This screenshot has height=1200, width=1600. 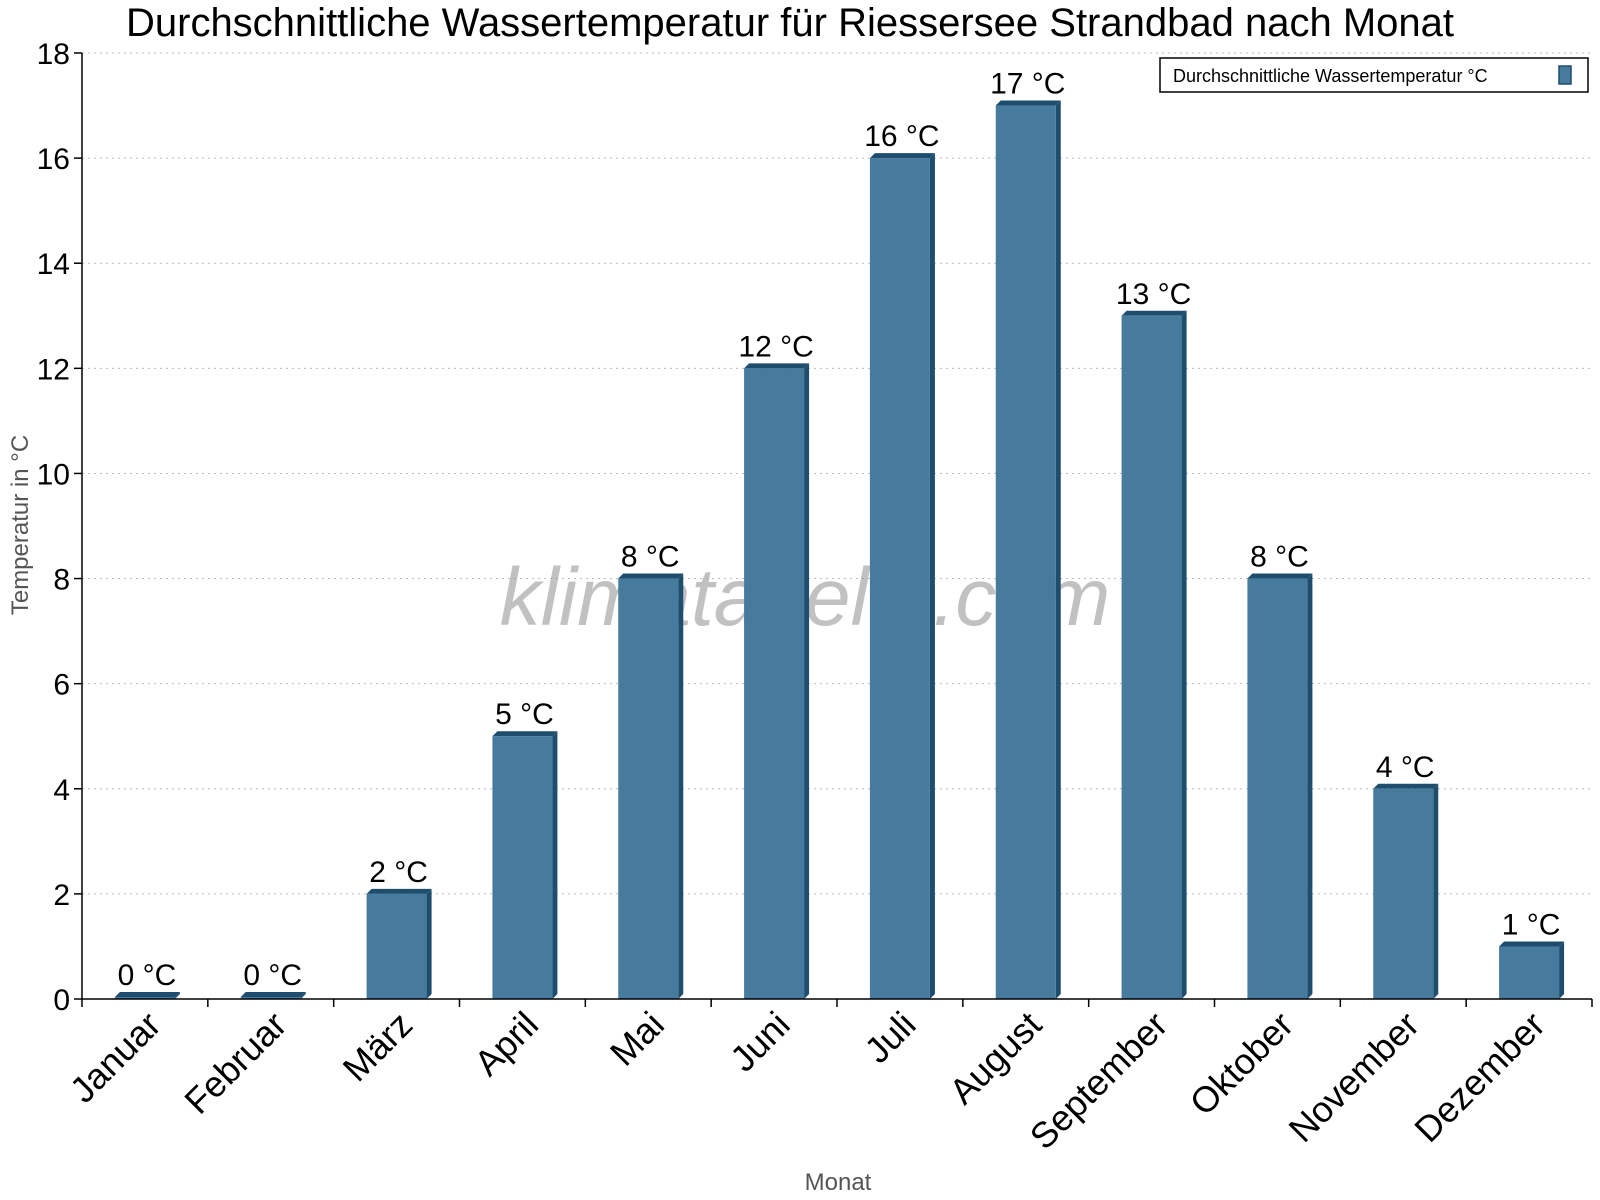 What do you see at coordinates (1405, 767) in the screenshot?
I see `data-label-november: 4 °C` at bounding box center [1405, 767].